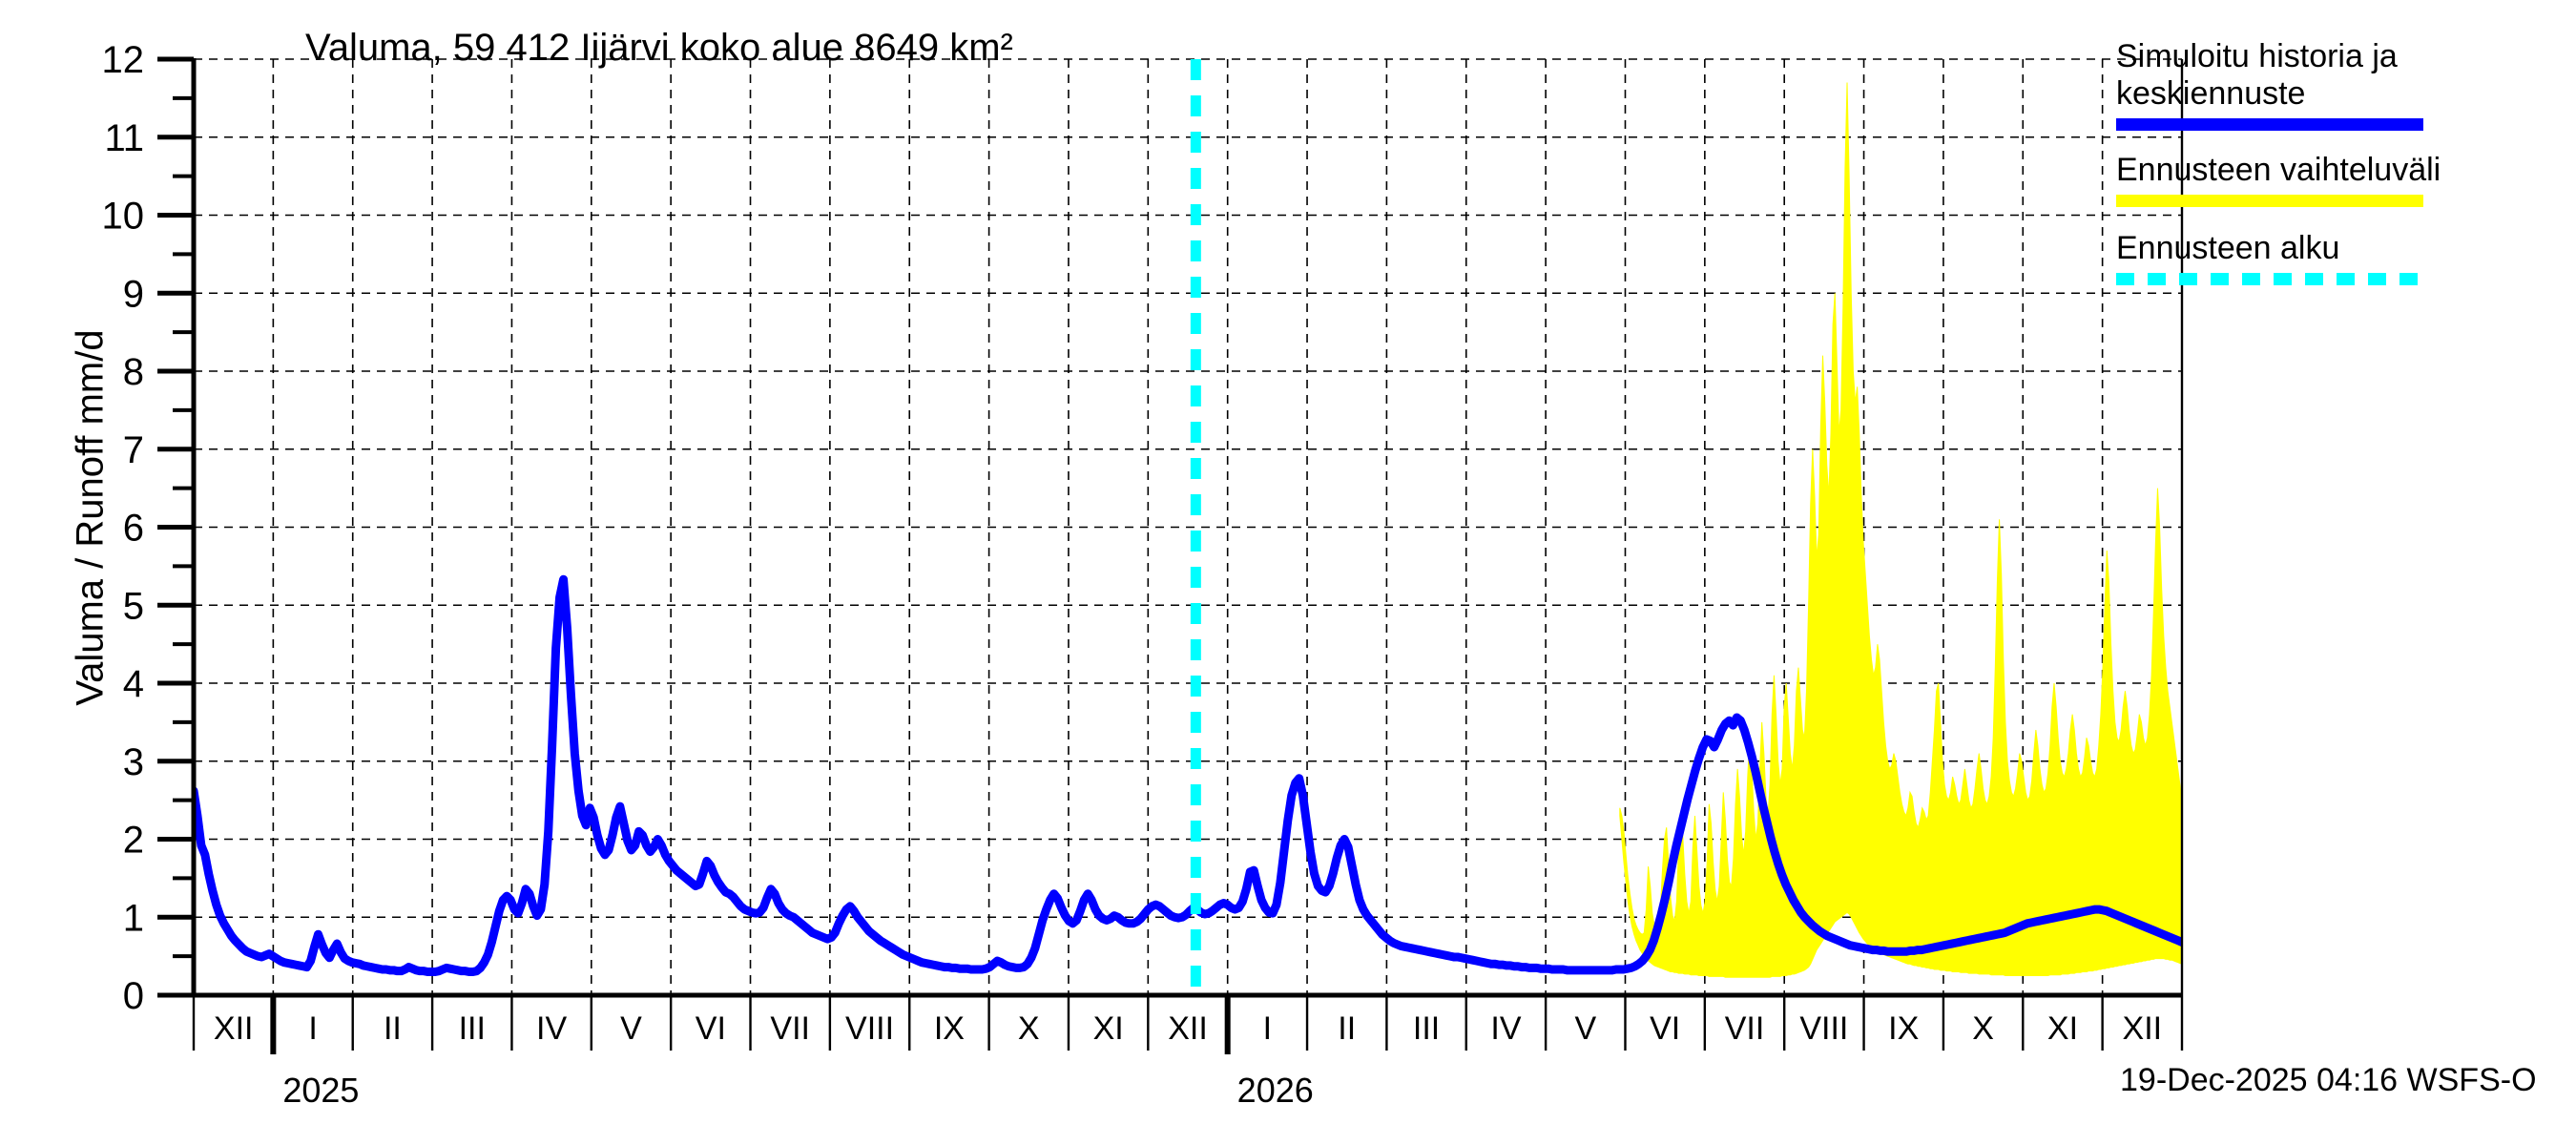 Image resolution: width=2576 pixels, height=1145 pixels. I want to click on legend-entry-simulated: Simuloitu historia ja keskiennuste, so click(2340, 85).